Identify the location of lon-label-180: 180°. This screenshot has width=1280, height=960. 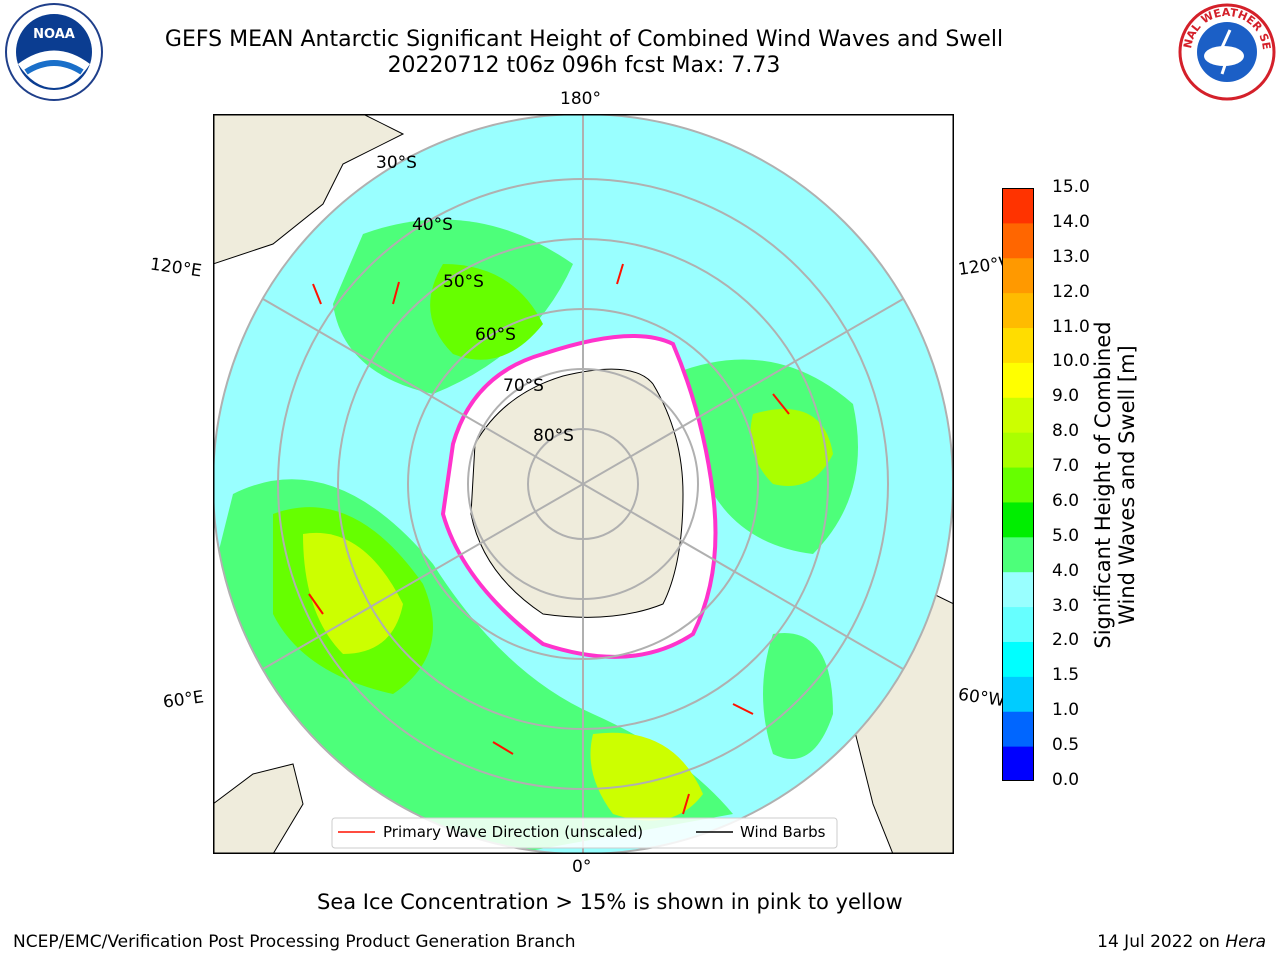
(580, 99).